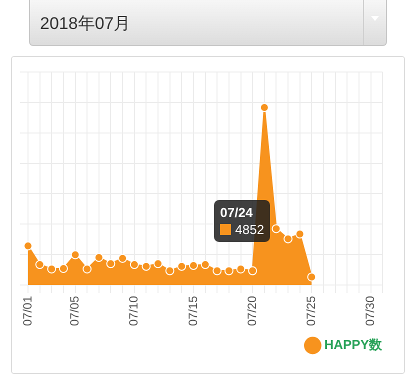 Image resolution: width=417 pixels, height=380 pixels. I want to click on x-tick-label: 07/15, so click(193, 311).